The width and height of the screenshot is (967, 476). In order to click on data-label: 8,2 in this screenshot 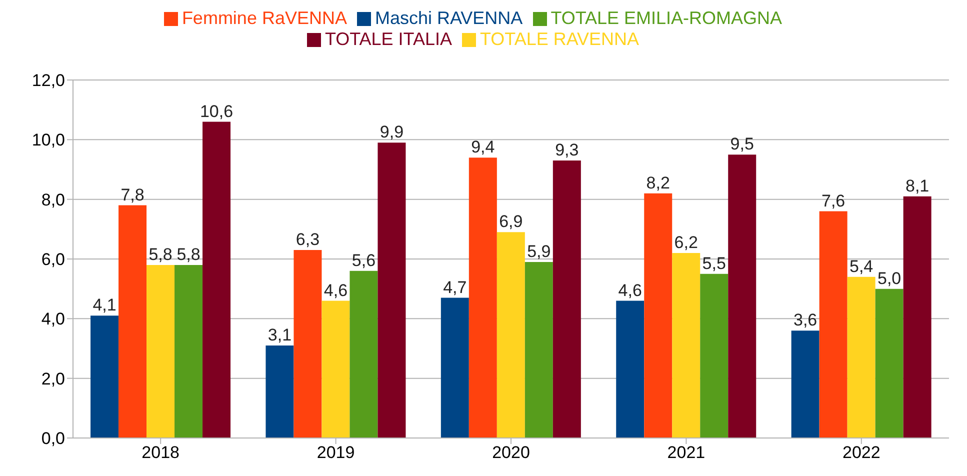, I will do `click(658, 182)`.